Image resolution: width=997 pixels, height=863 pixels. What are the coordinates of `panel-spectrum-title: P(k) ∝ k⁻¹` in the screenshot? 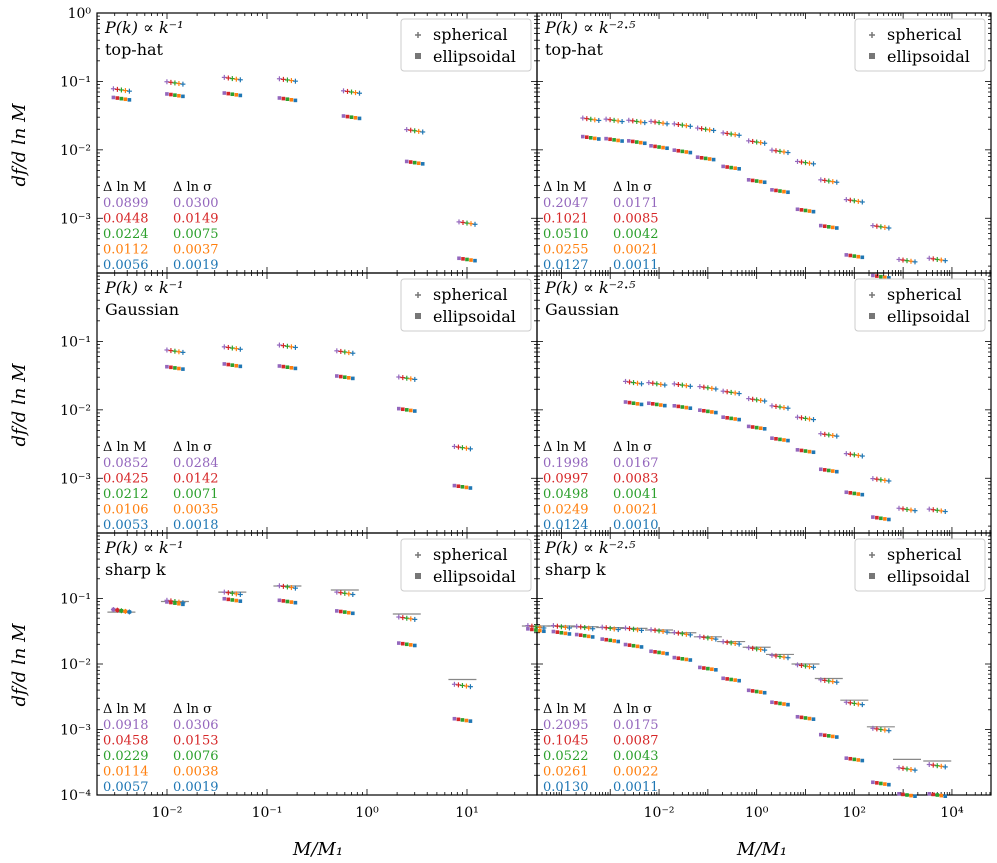 It's located at (144, 27).